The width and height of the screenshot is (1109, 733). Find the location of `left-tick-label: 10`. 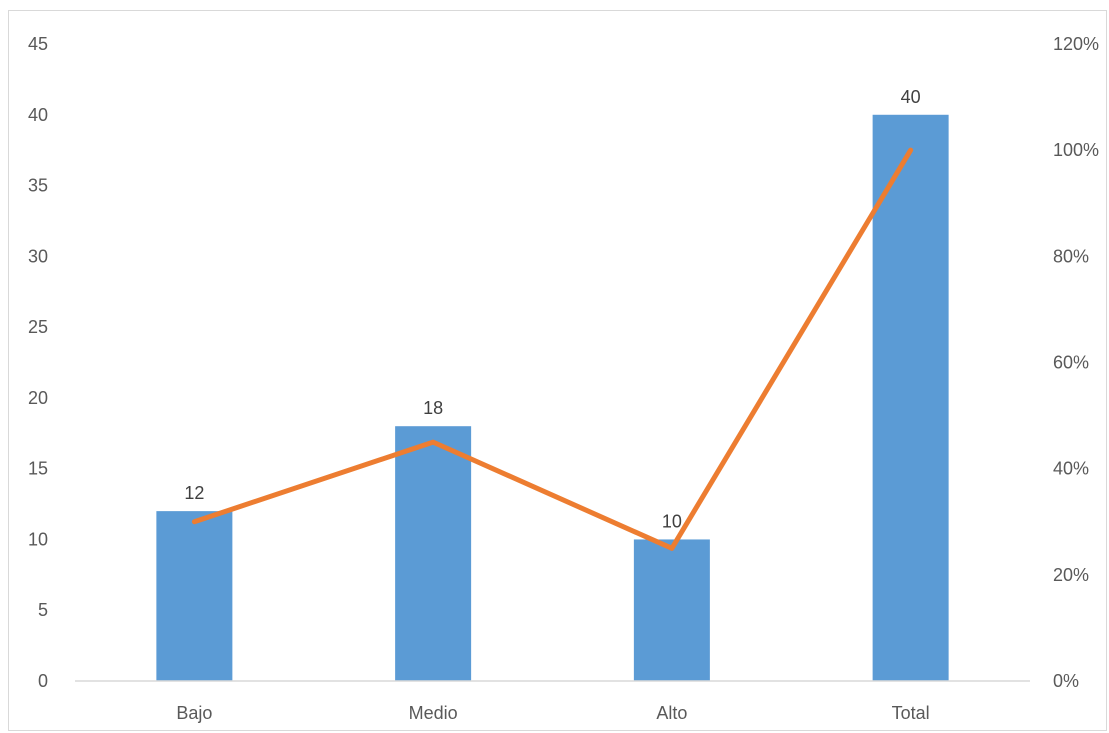

left-tick-label: 10 is located at coordinates (38, 539).